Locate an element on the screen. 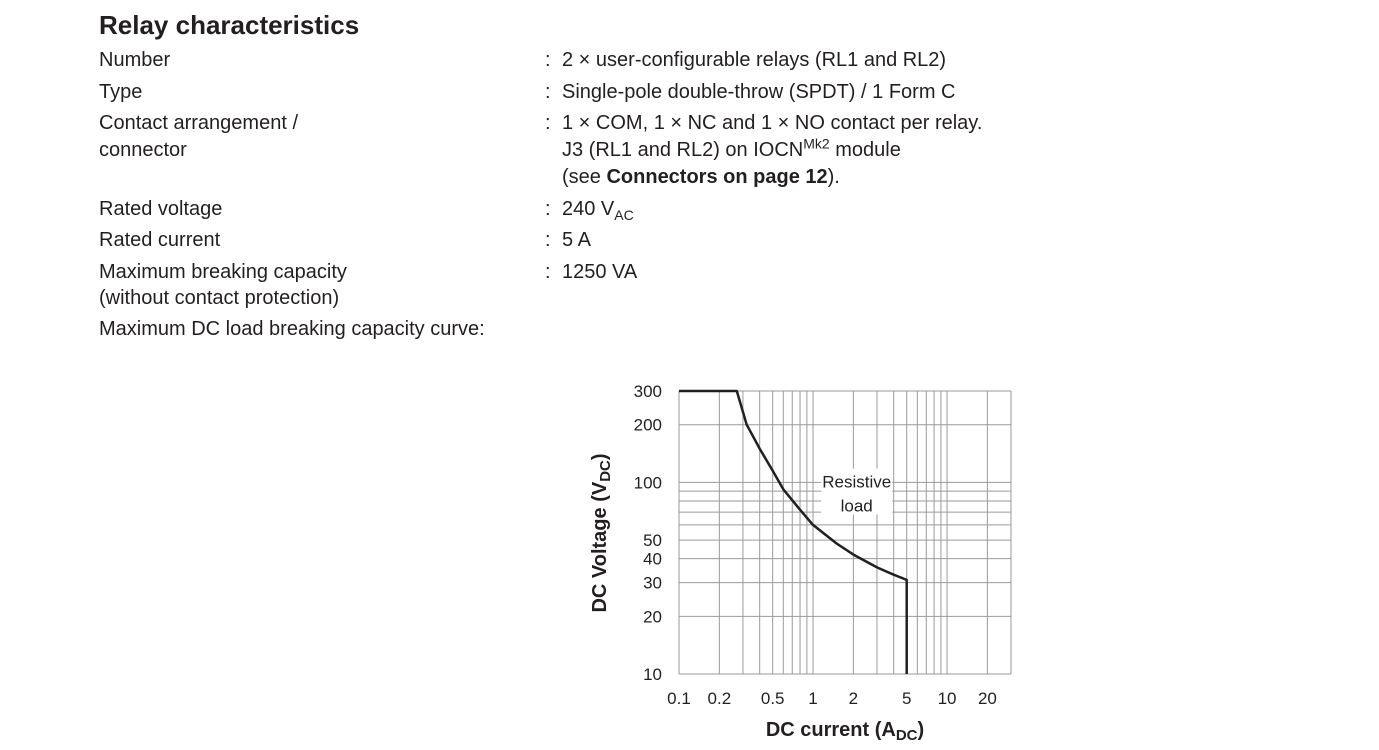 Image resolution: width=1379 pixels, height=750 pixels. x-axis-label: DC current (ADC) is located at coordinates (845, 731).